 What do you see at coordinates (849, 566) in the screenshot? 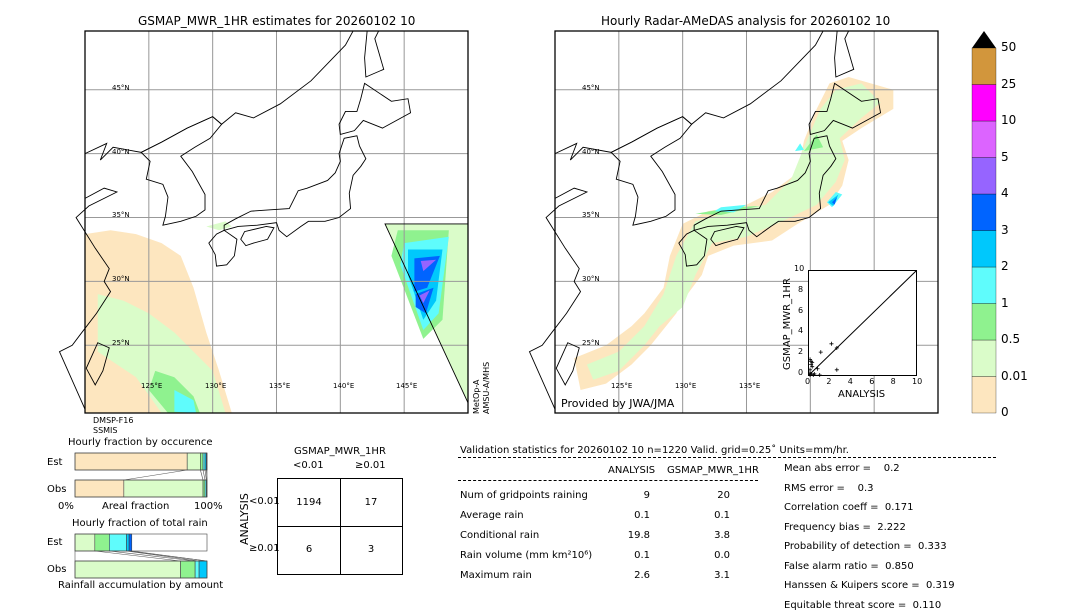
I see `score-line: False alarm ratio = 0.850` at bounding box center [849, 566].